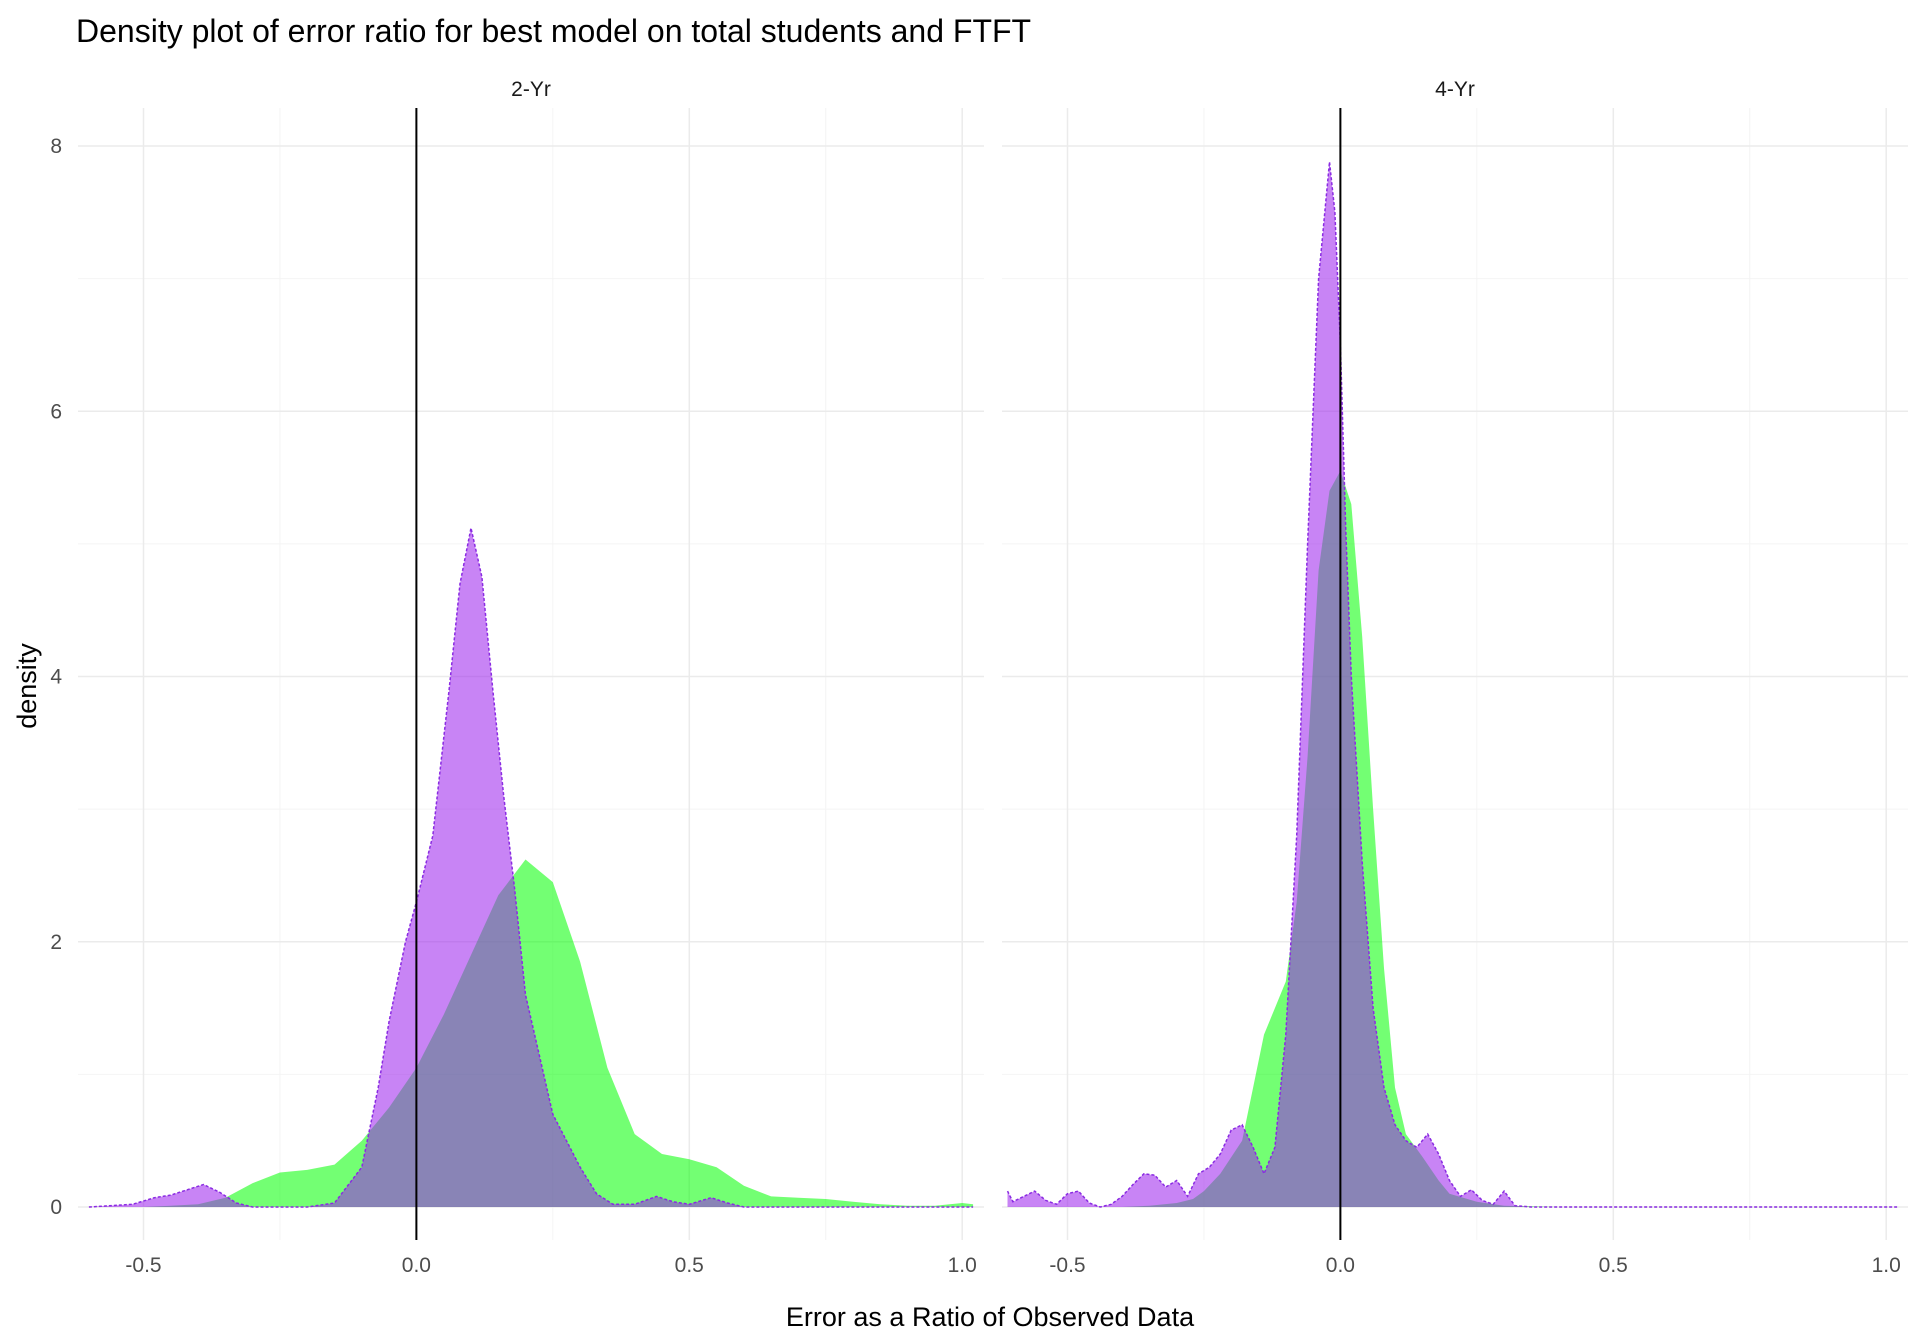 The width and height of the screenshot is (1920, 1344). What do you see at coordinates (56, 411) in the screenshot?
I see `y-tick-label: 6` at bounding box center [56, 411].